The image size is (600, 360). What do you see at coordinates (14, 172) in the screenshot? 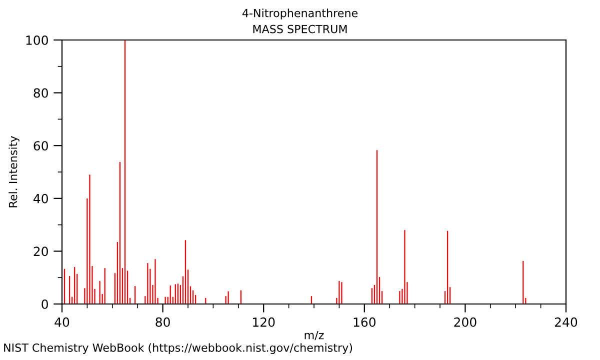
I see `y-axis-title: Rel. Intensity` at bounding box center [14, 172].